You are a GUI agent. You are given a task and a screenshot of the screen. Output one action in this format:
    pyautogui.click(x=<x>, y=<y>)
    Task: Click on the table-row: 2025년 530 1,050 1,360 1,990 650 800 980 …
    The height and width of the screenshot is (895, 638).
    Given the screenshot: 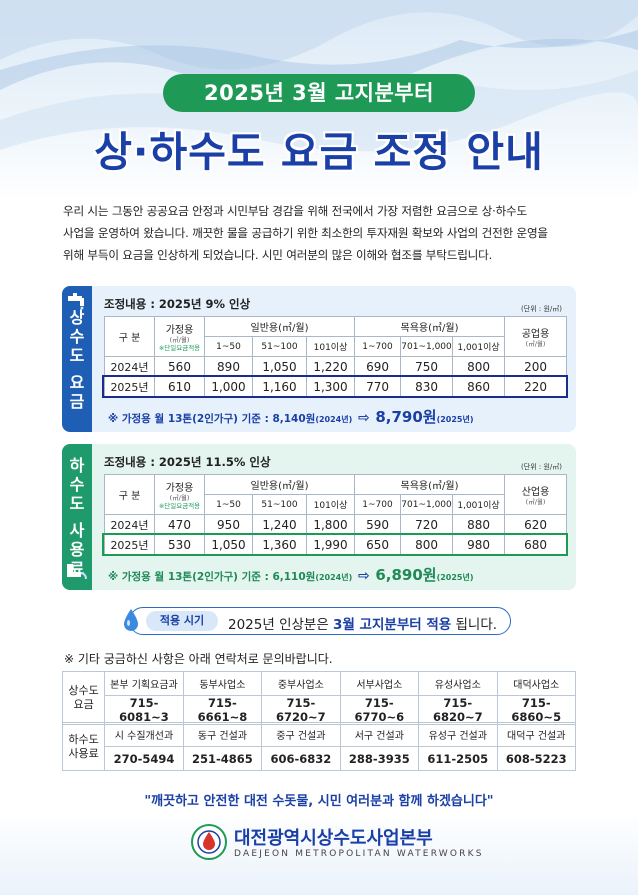 What is the action you would take?
    pyautogui.click(x=336, y=544)
    